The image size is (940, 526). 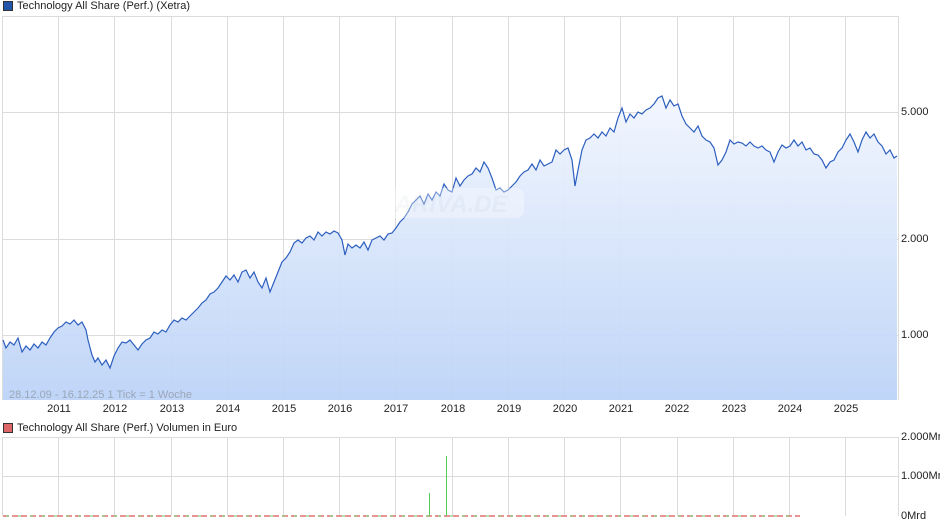 I want to click on legend-swatch-red, so click(x=8, y=428).